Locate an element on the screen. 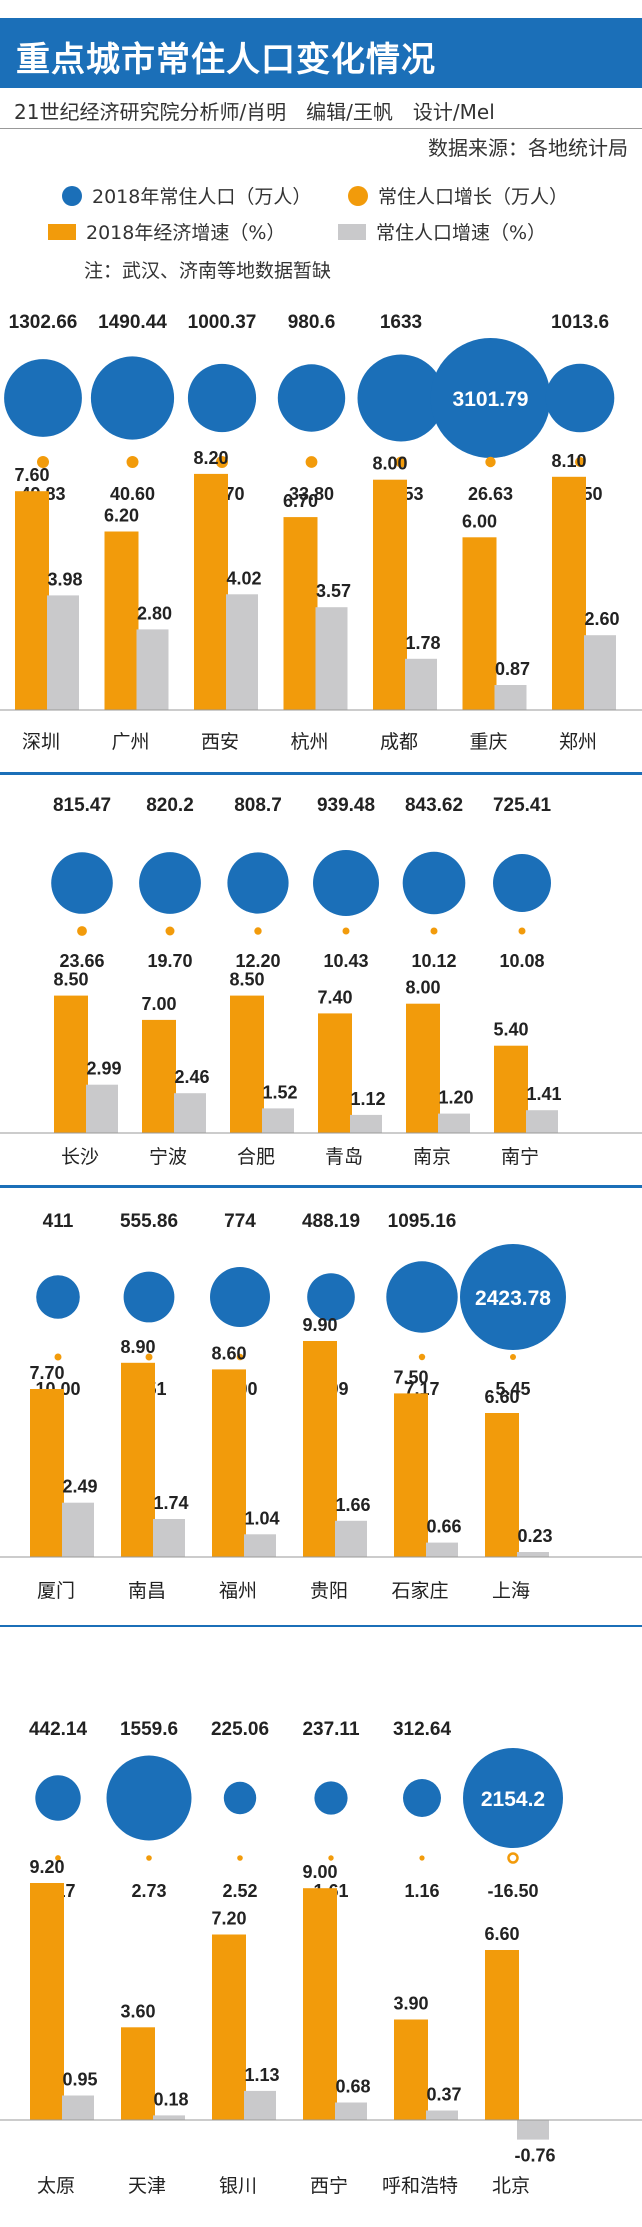 This screenshot has width=642, height=2227. note: 注：武汉、济南等地数据暂缺 is located at coordinates (208, 271).